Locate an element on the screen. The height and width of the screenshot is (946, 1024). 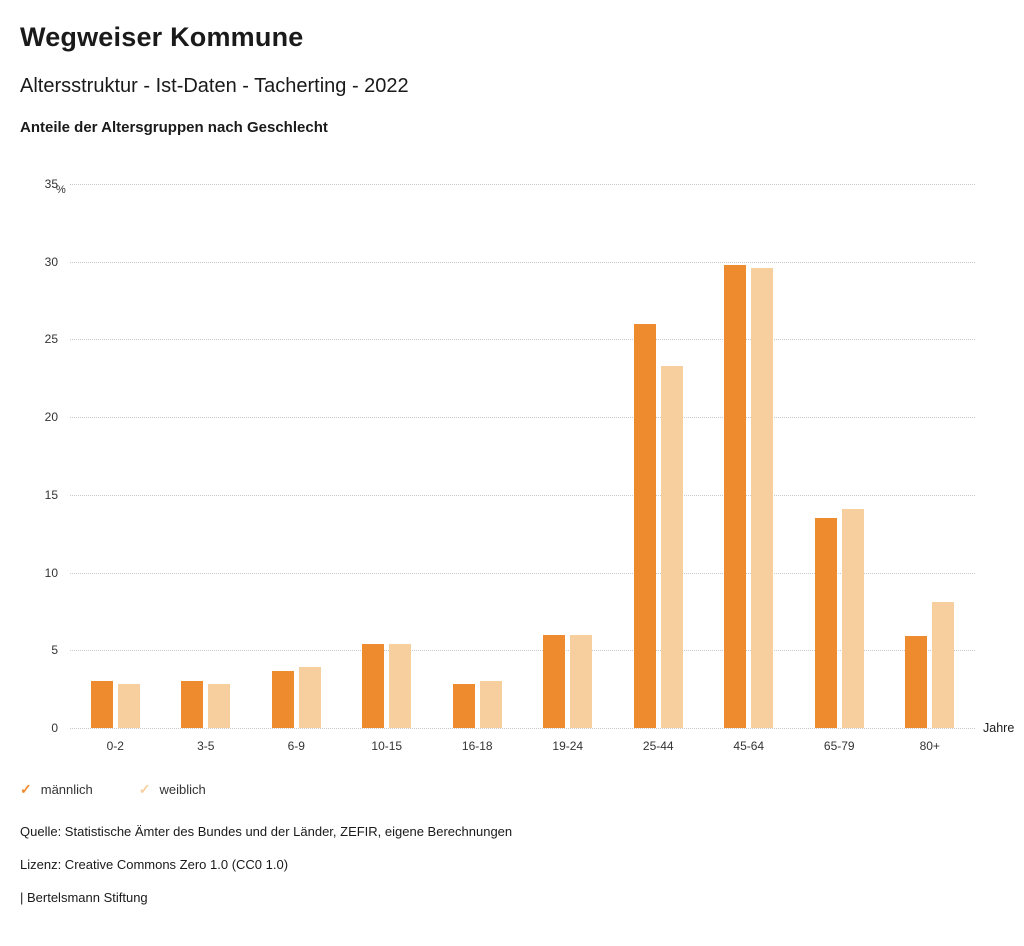
bar-männlich-16-18 is located at coordinates (463, 706).